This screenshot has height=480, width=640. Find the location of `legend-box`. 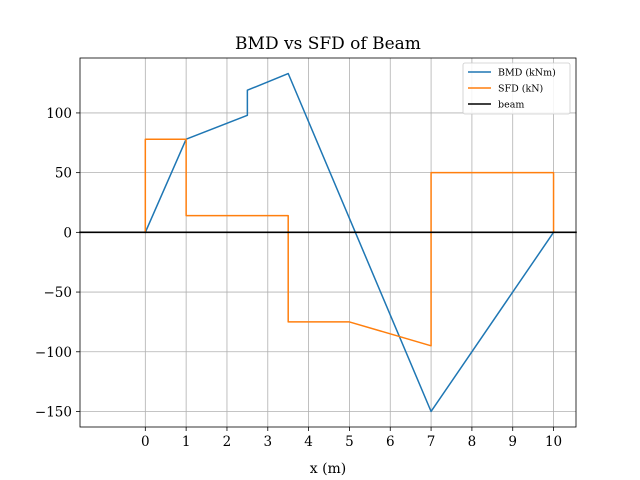

legend-box is located at coordinates (516, 88).